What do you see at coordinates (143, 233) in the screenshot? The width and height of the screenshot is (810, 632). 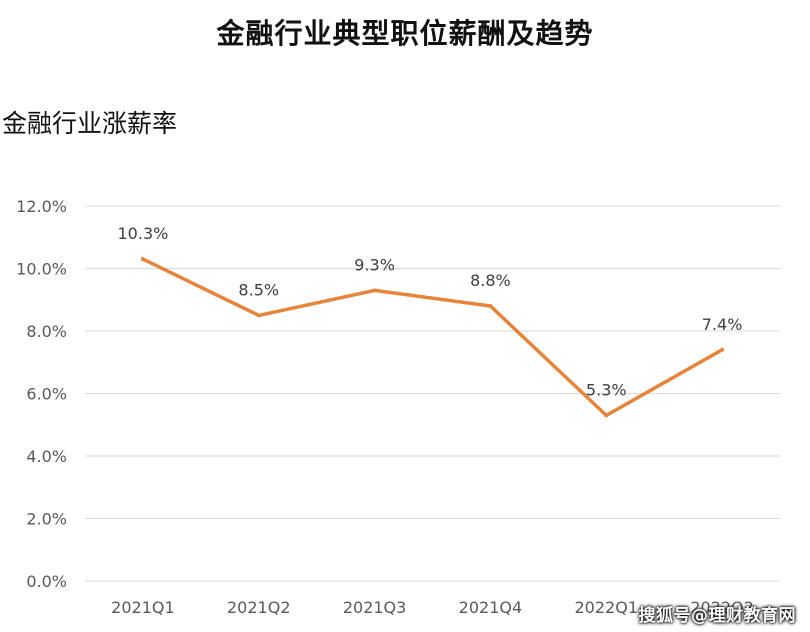 I see `data-label: 10.3%` at bounding box center [143, 233].